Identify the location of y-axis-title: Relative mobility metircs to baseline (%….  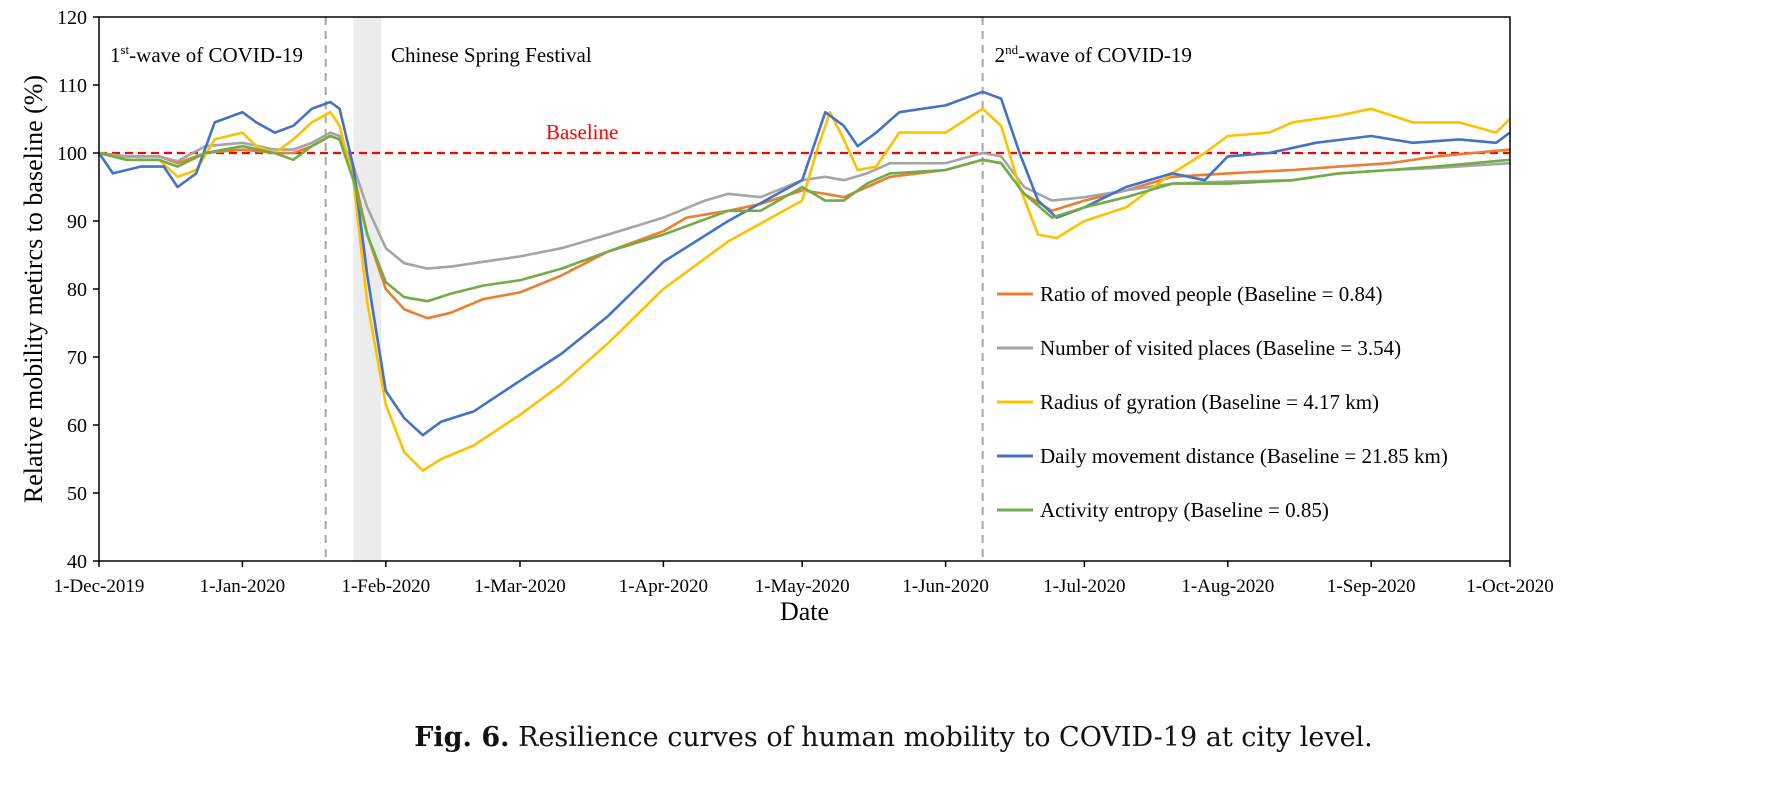
(33, 289).